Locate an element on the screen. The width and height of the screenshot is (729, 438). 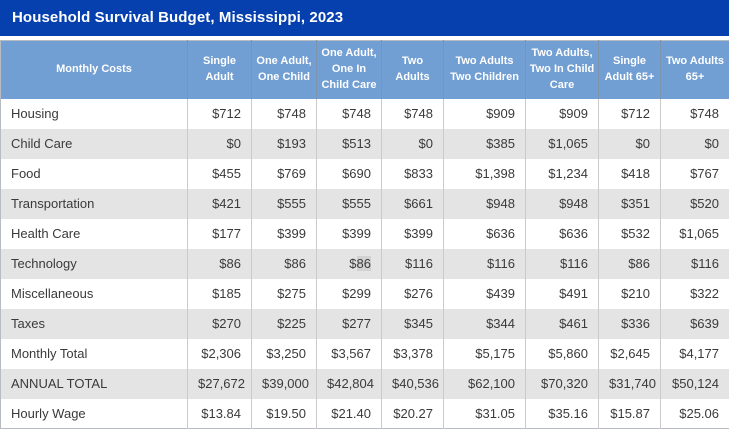
cell-value: $345 is located at coordinates (412, 323).